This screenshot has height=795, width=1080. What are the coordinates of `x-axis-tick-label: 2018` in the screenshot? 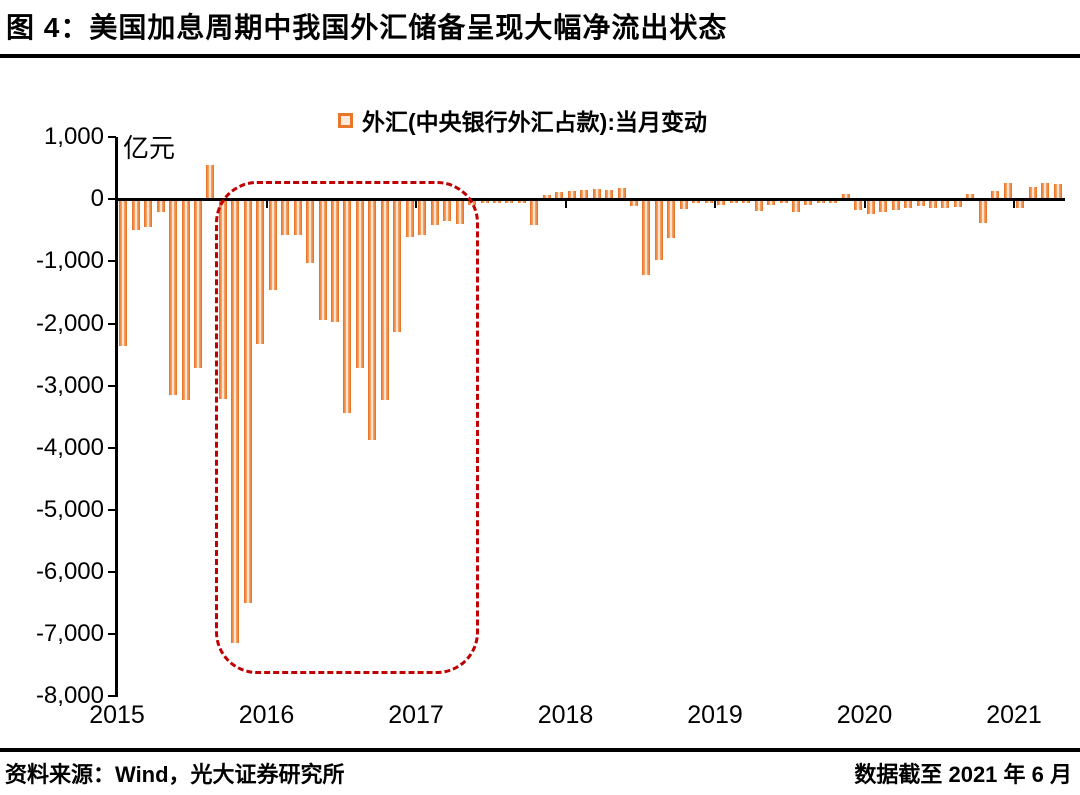 It's located at (565, 715).